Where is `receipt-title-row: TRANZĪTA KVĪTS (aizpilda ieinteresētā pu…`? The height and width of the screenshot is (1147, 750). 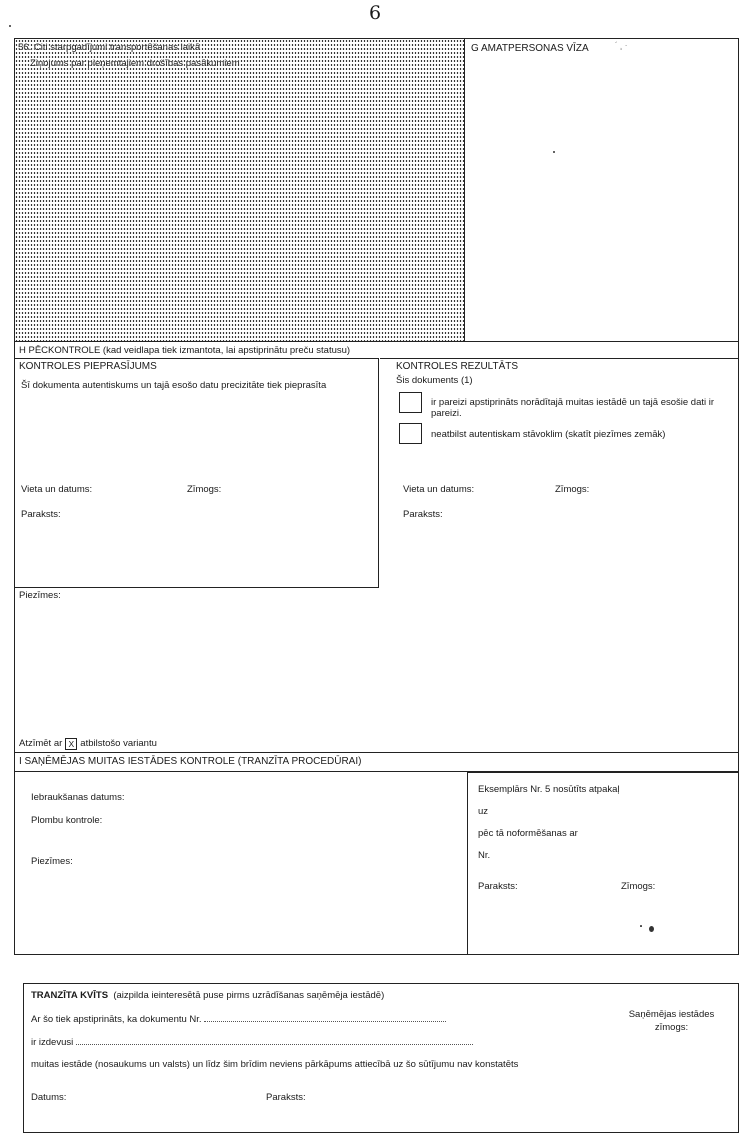
receipt-title-row: TRANZĪTA KVĪTS (aizpilda ieinteresētā pu… is located at coordinates (207, 995).